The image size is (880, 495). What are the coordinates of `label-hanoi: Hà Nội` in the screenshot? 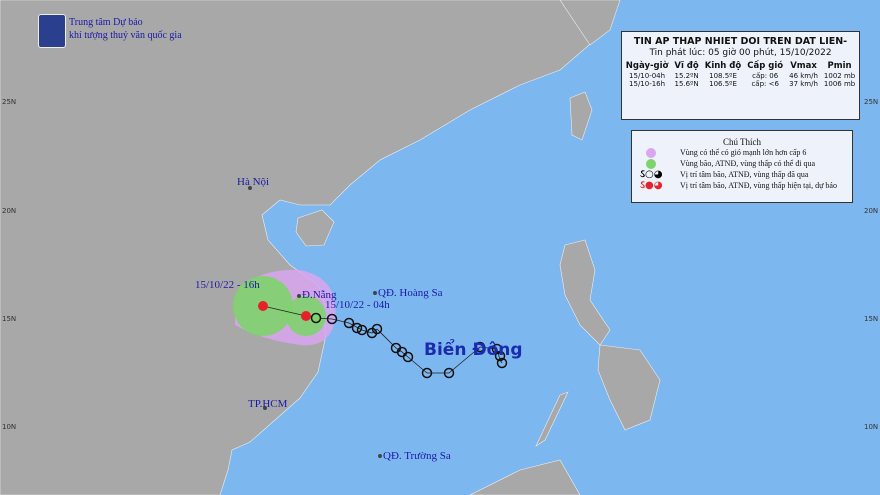 It's located at (253, 182).